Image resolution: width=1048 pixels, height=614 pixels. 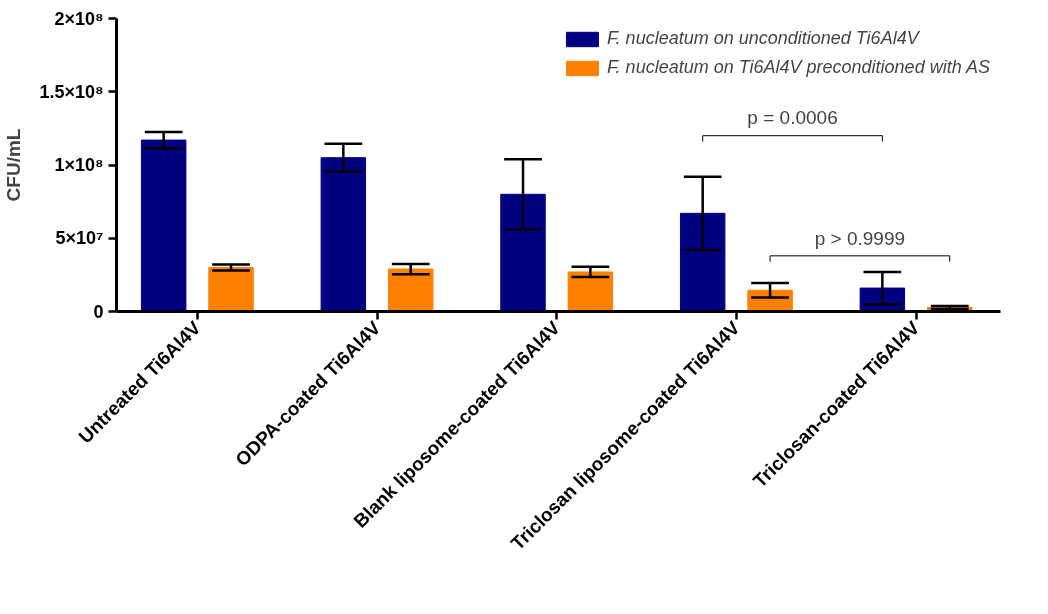 I want to click on annotation: p = 0.0006, so click(x=792, y=118).